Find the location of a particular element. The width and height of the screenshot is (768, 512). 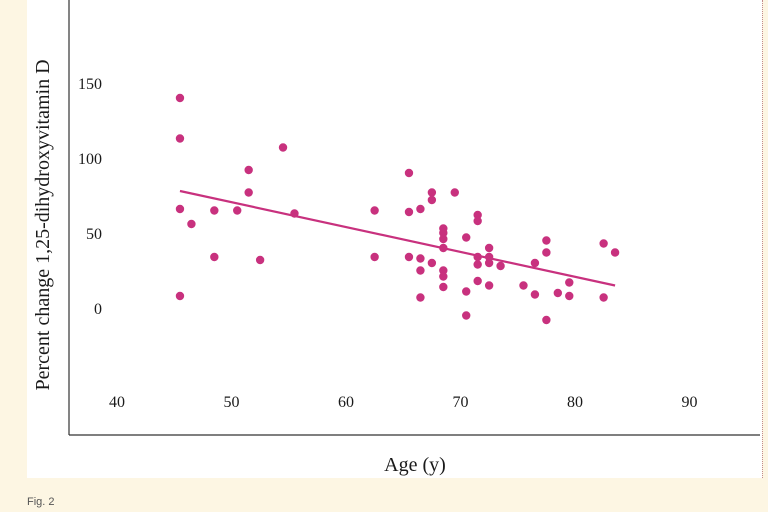

x-tick-label: 70 is located at coordinates (461, 402).